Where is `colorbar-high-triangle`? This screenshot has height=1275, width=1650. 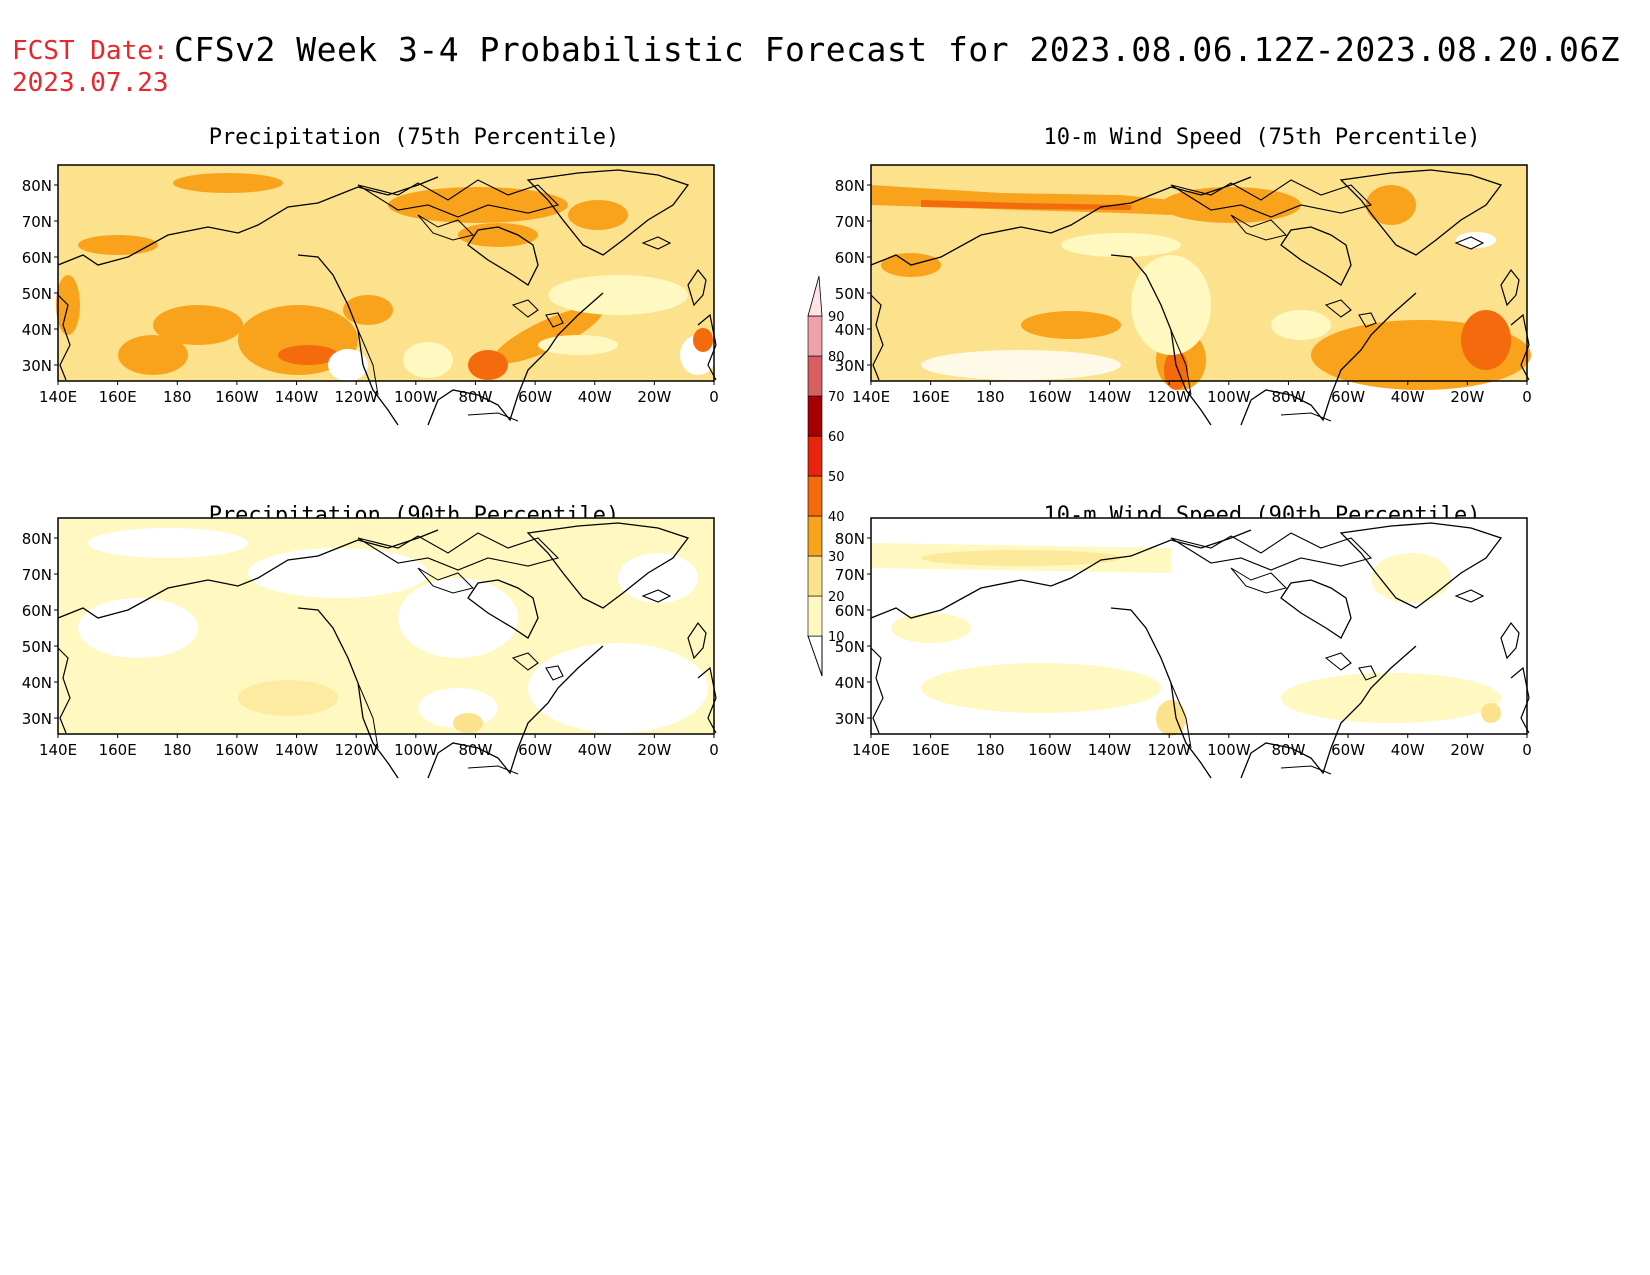
colorbar-high-triangle is located at coordinates (815, 296).